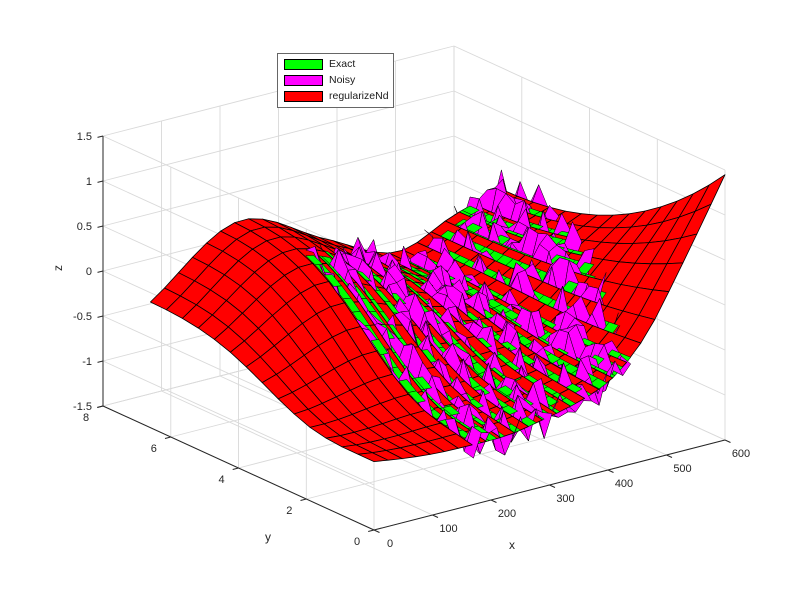 Image resolution: width=800 pixels, height=600 pixels. Describe the element at coordinates (390, 544) in the screenshot. I see `x-tick-label: 0` at that location.